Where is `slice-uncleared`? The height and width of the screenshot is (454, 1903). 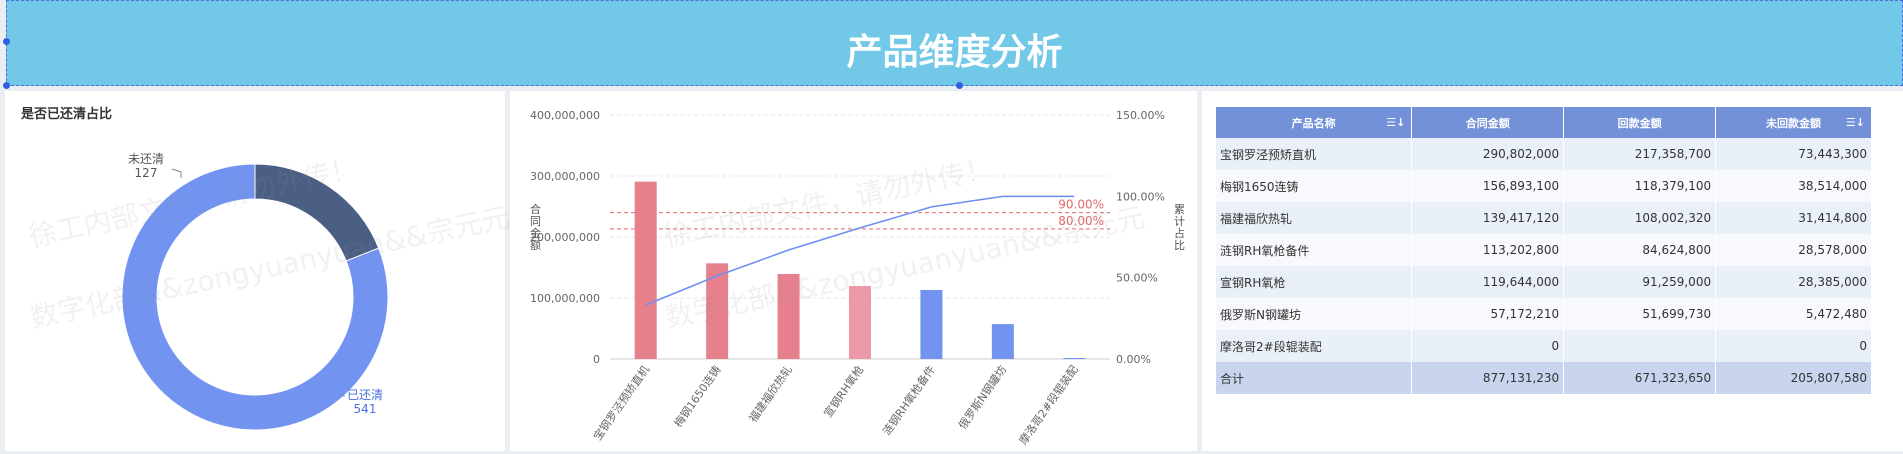
slice-uncleared is located at coordinates (317, 212).